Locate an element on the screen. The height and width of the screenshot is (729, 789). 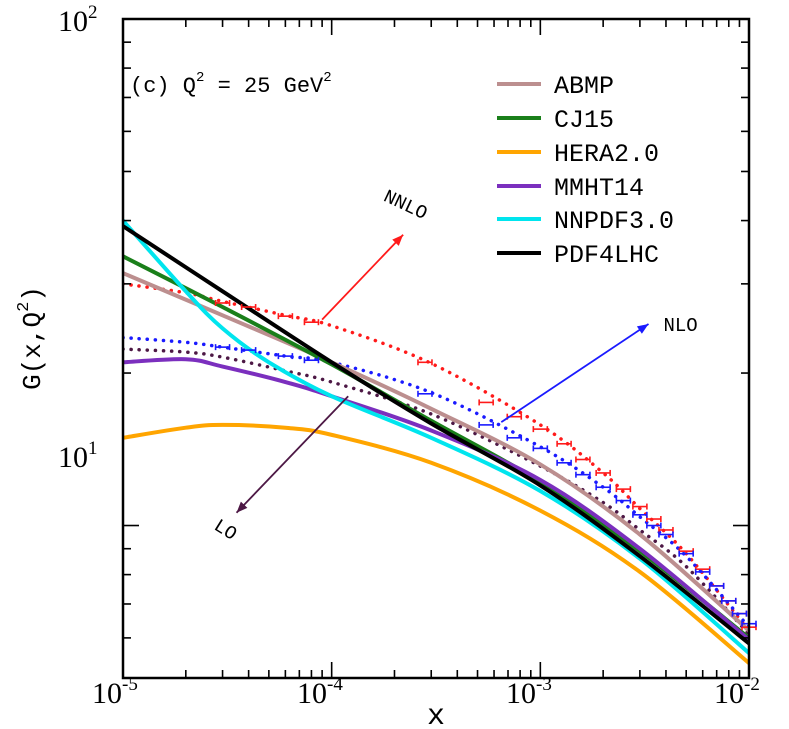
annotation-label-nnlo: NNLO is located at coordinates (405, 205).